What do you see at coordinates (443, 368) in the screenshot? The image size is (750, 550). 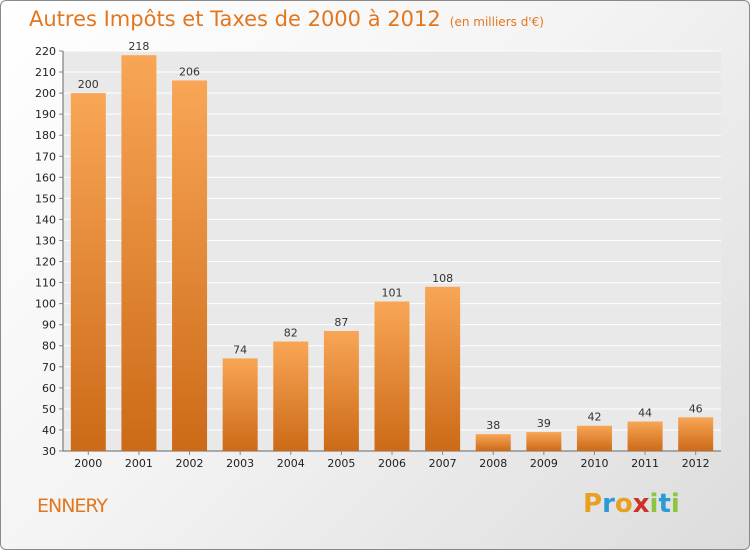 I see `bar-2007` at bounding box center [443, 368].